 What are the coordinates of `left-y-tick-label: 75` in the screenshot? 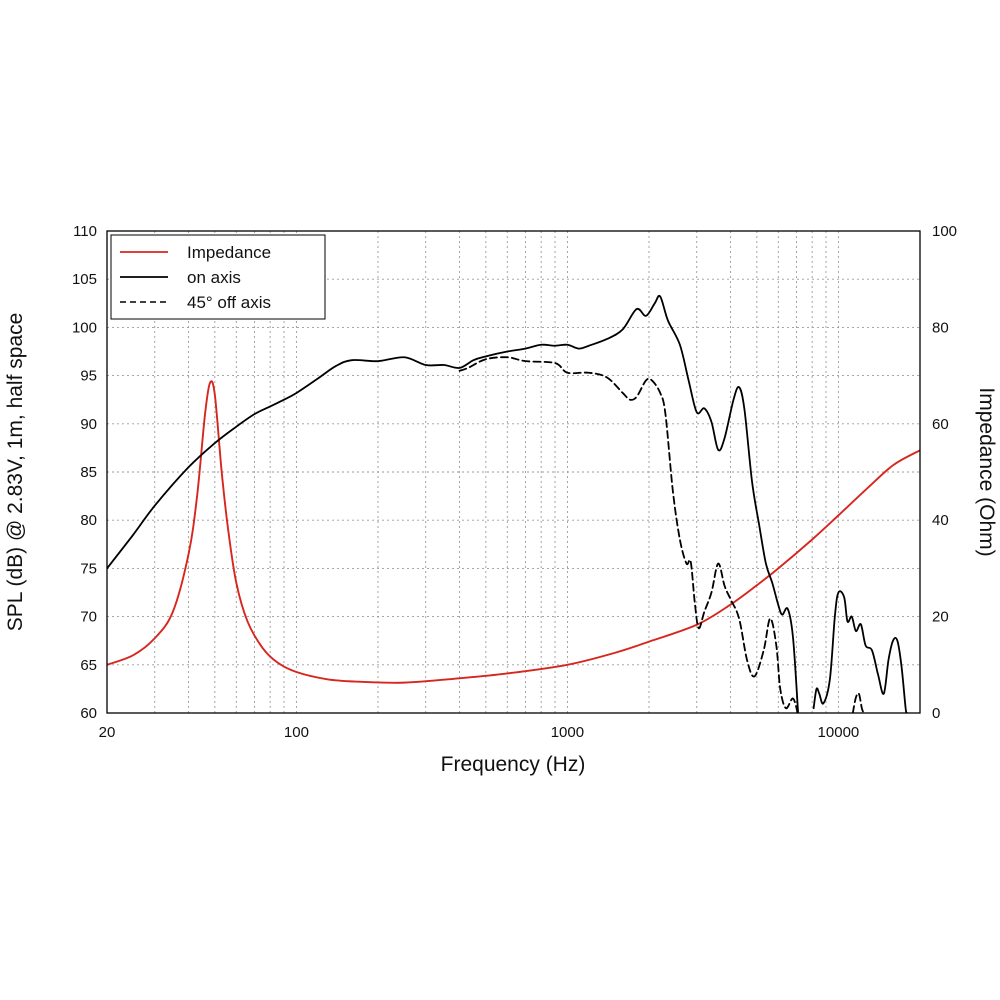 It's located at (88, 568).